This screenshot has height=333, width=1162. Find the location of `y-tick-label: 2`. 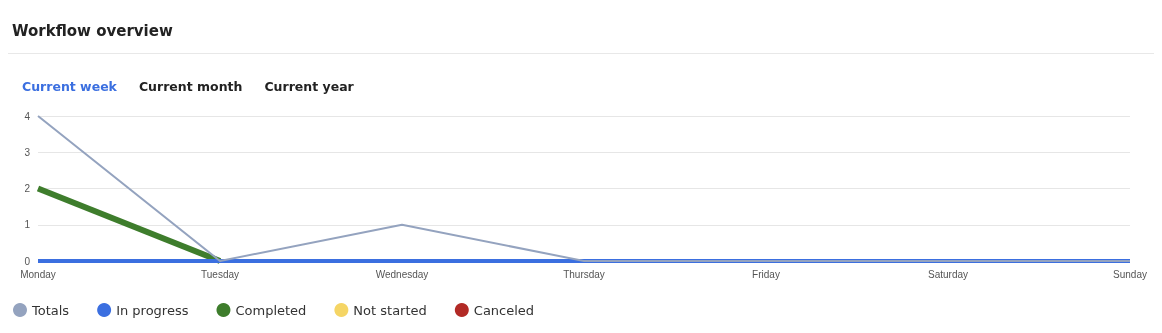

y-tick-label: 2 is located at coordinates (27, 188).